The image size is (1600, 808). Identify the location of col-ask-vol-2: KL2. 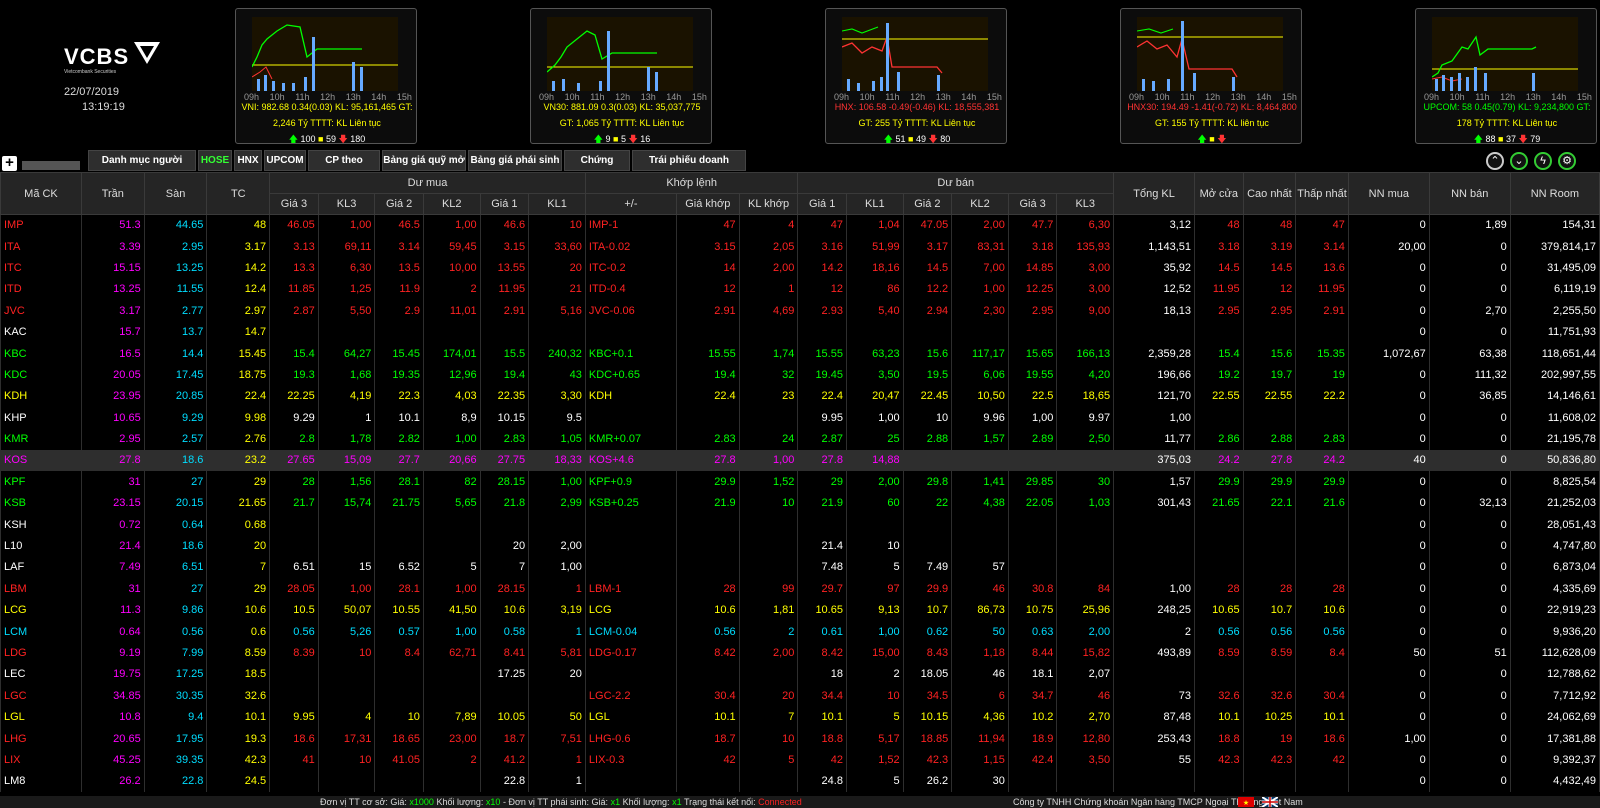
(980, 204).